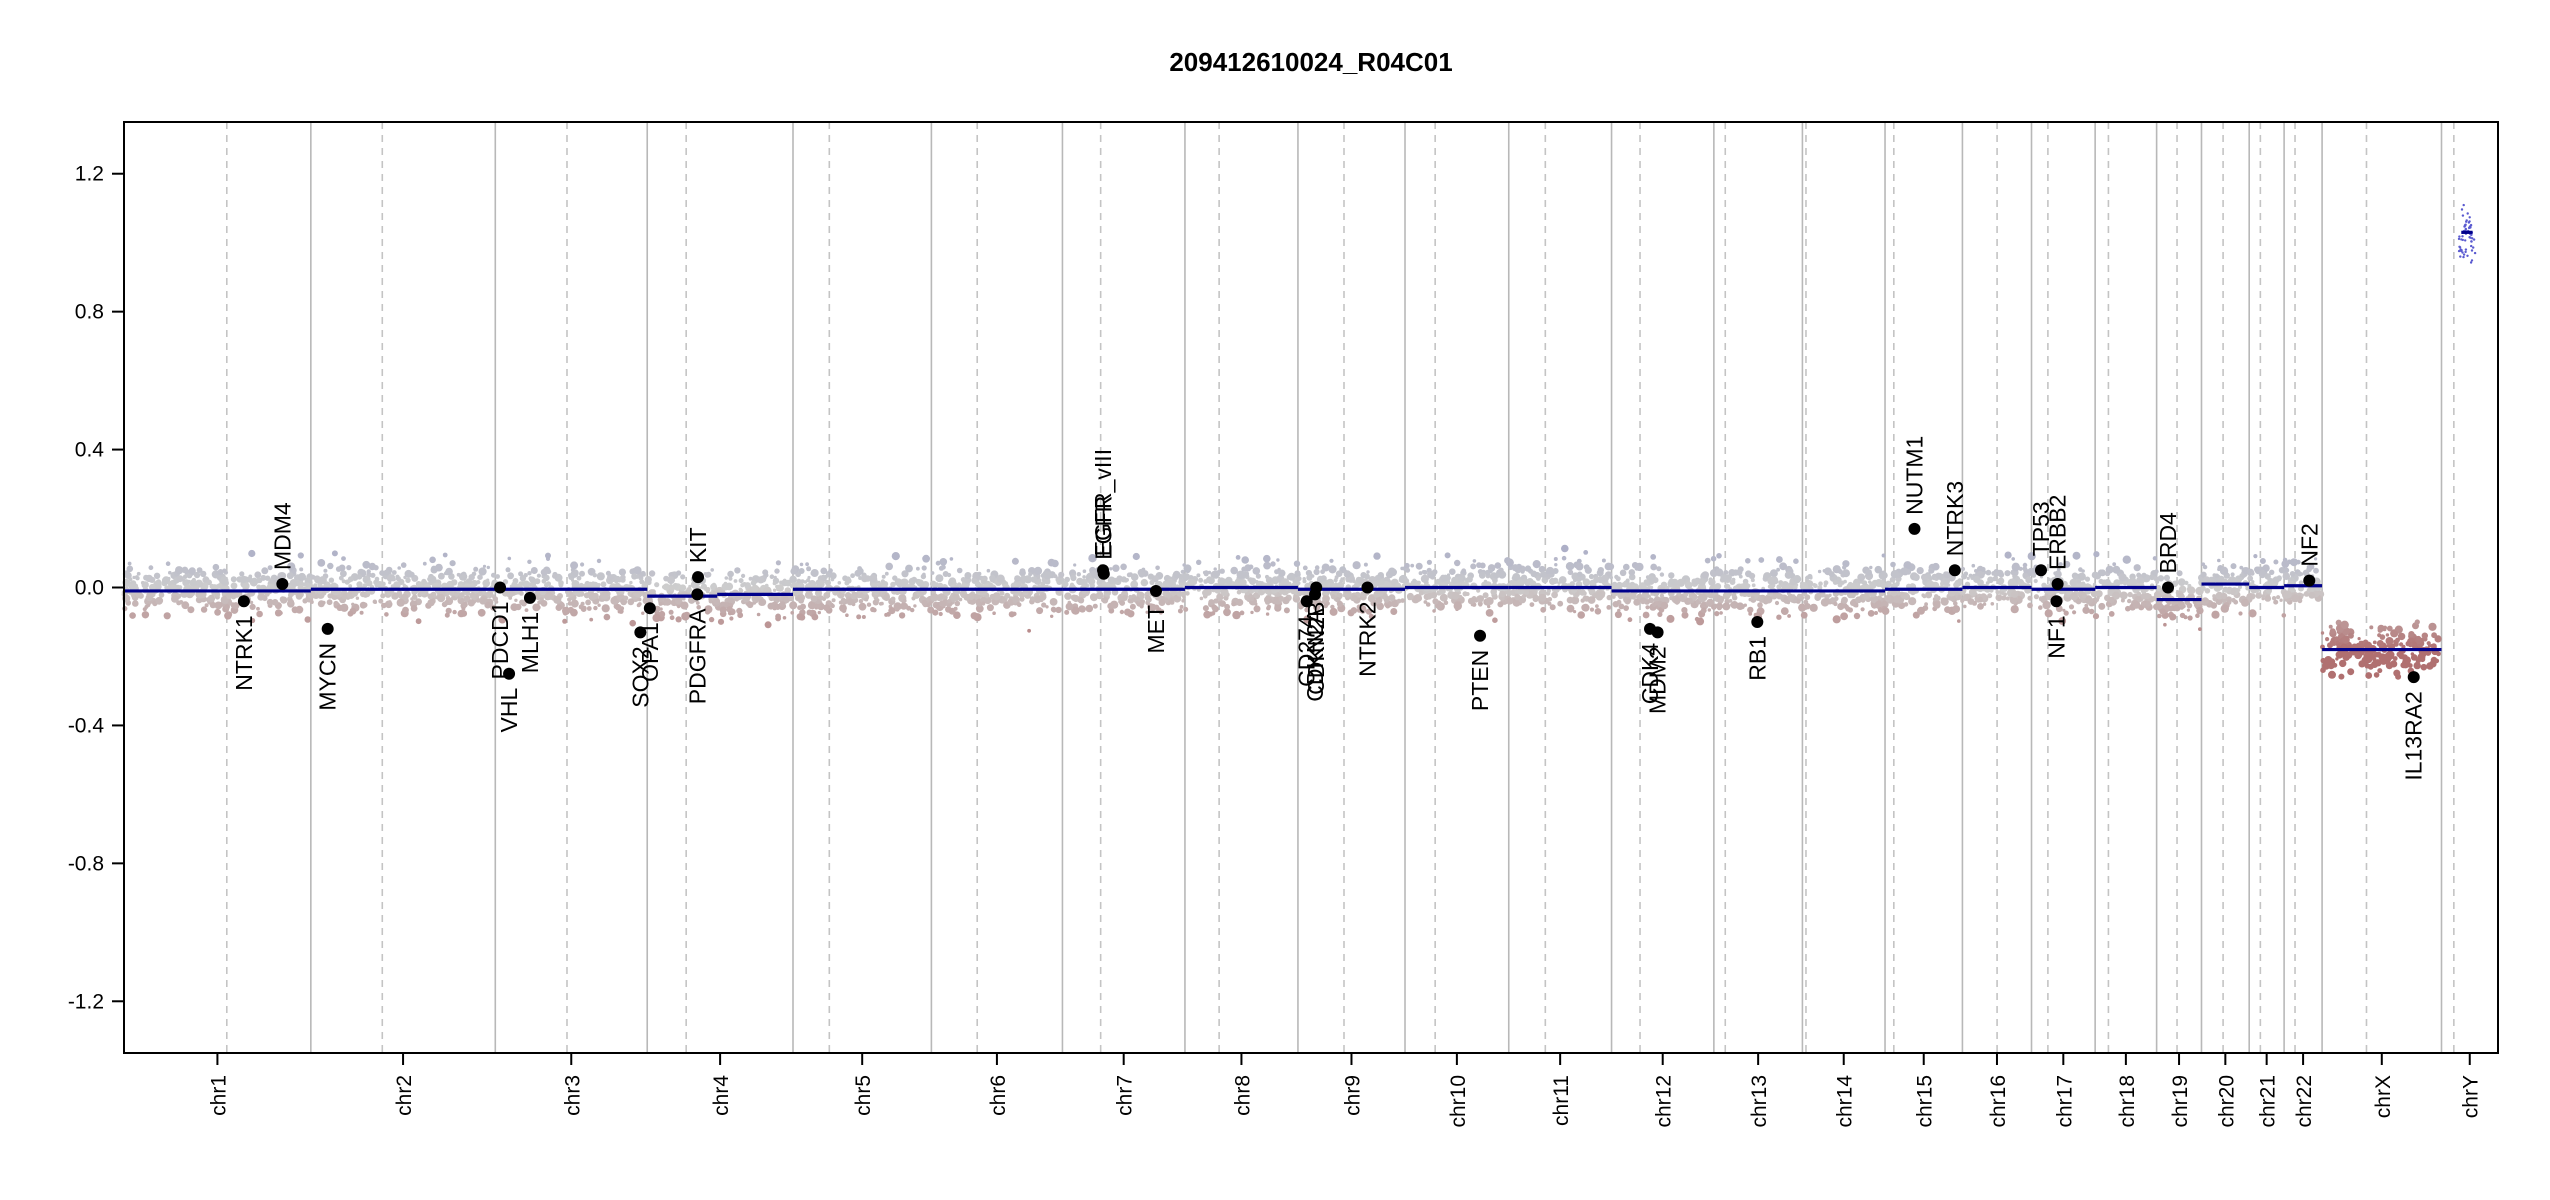 The image size is (2550, 1200). What do you see at coordinates (1845, 1101) in the screenshot?
I see `chromosome-label: chr14` at bounding box center [1845, 1101].